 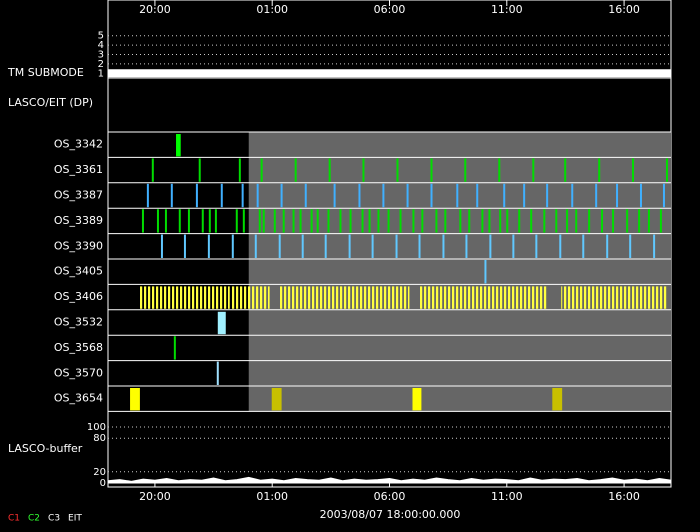 What do you see at coordinates (99, 472) in the screenshot?
I see `y-tick-label: 20` at bounding box center [99, 472].